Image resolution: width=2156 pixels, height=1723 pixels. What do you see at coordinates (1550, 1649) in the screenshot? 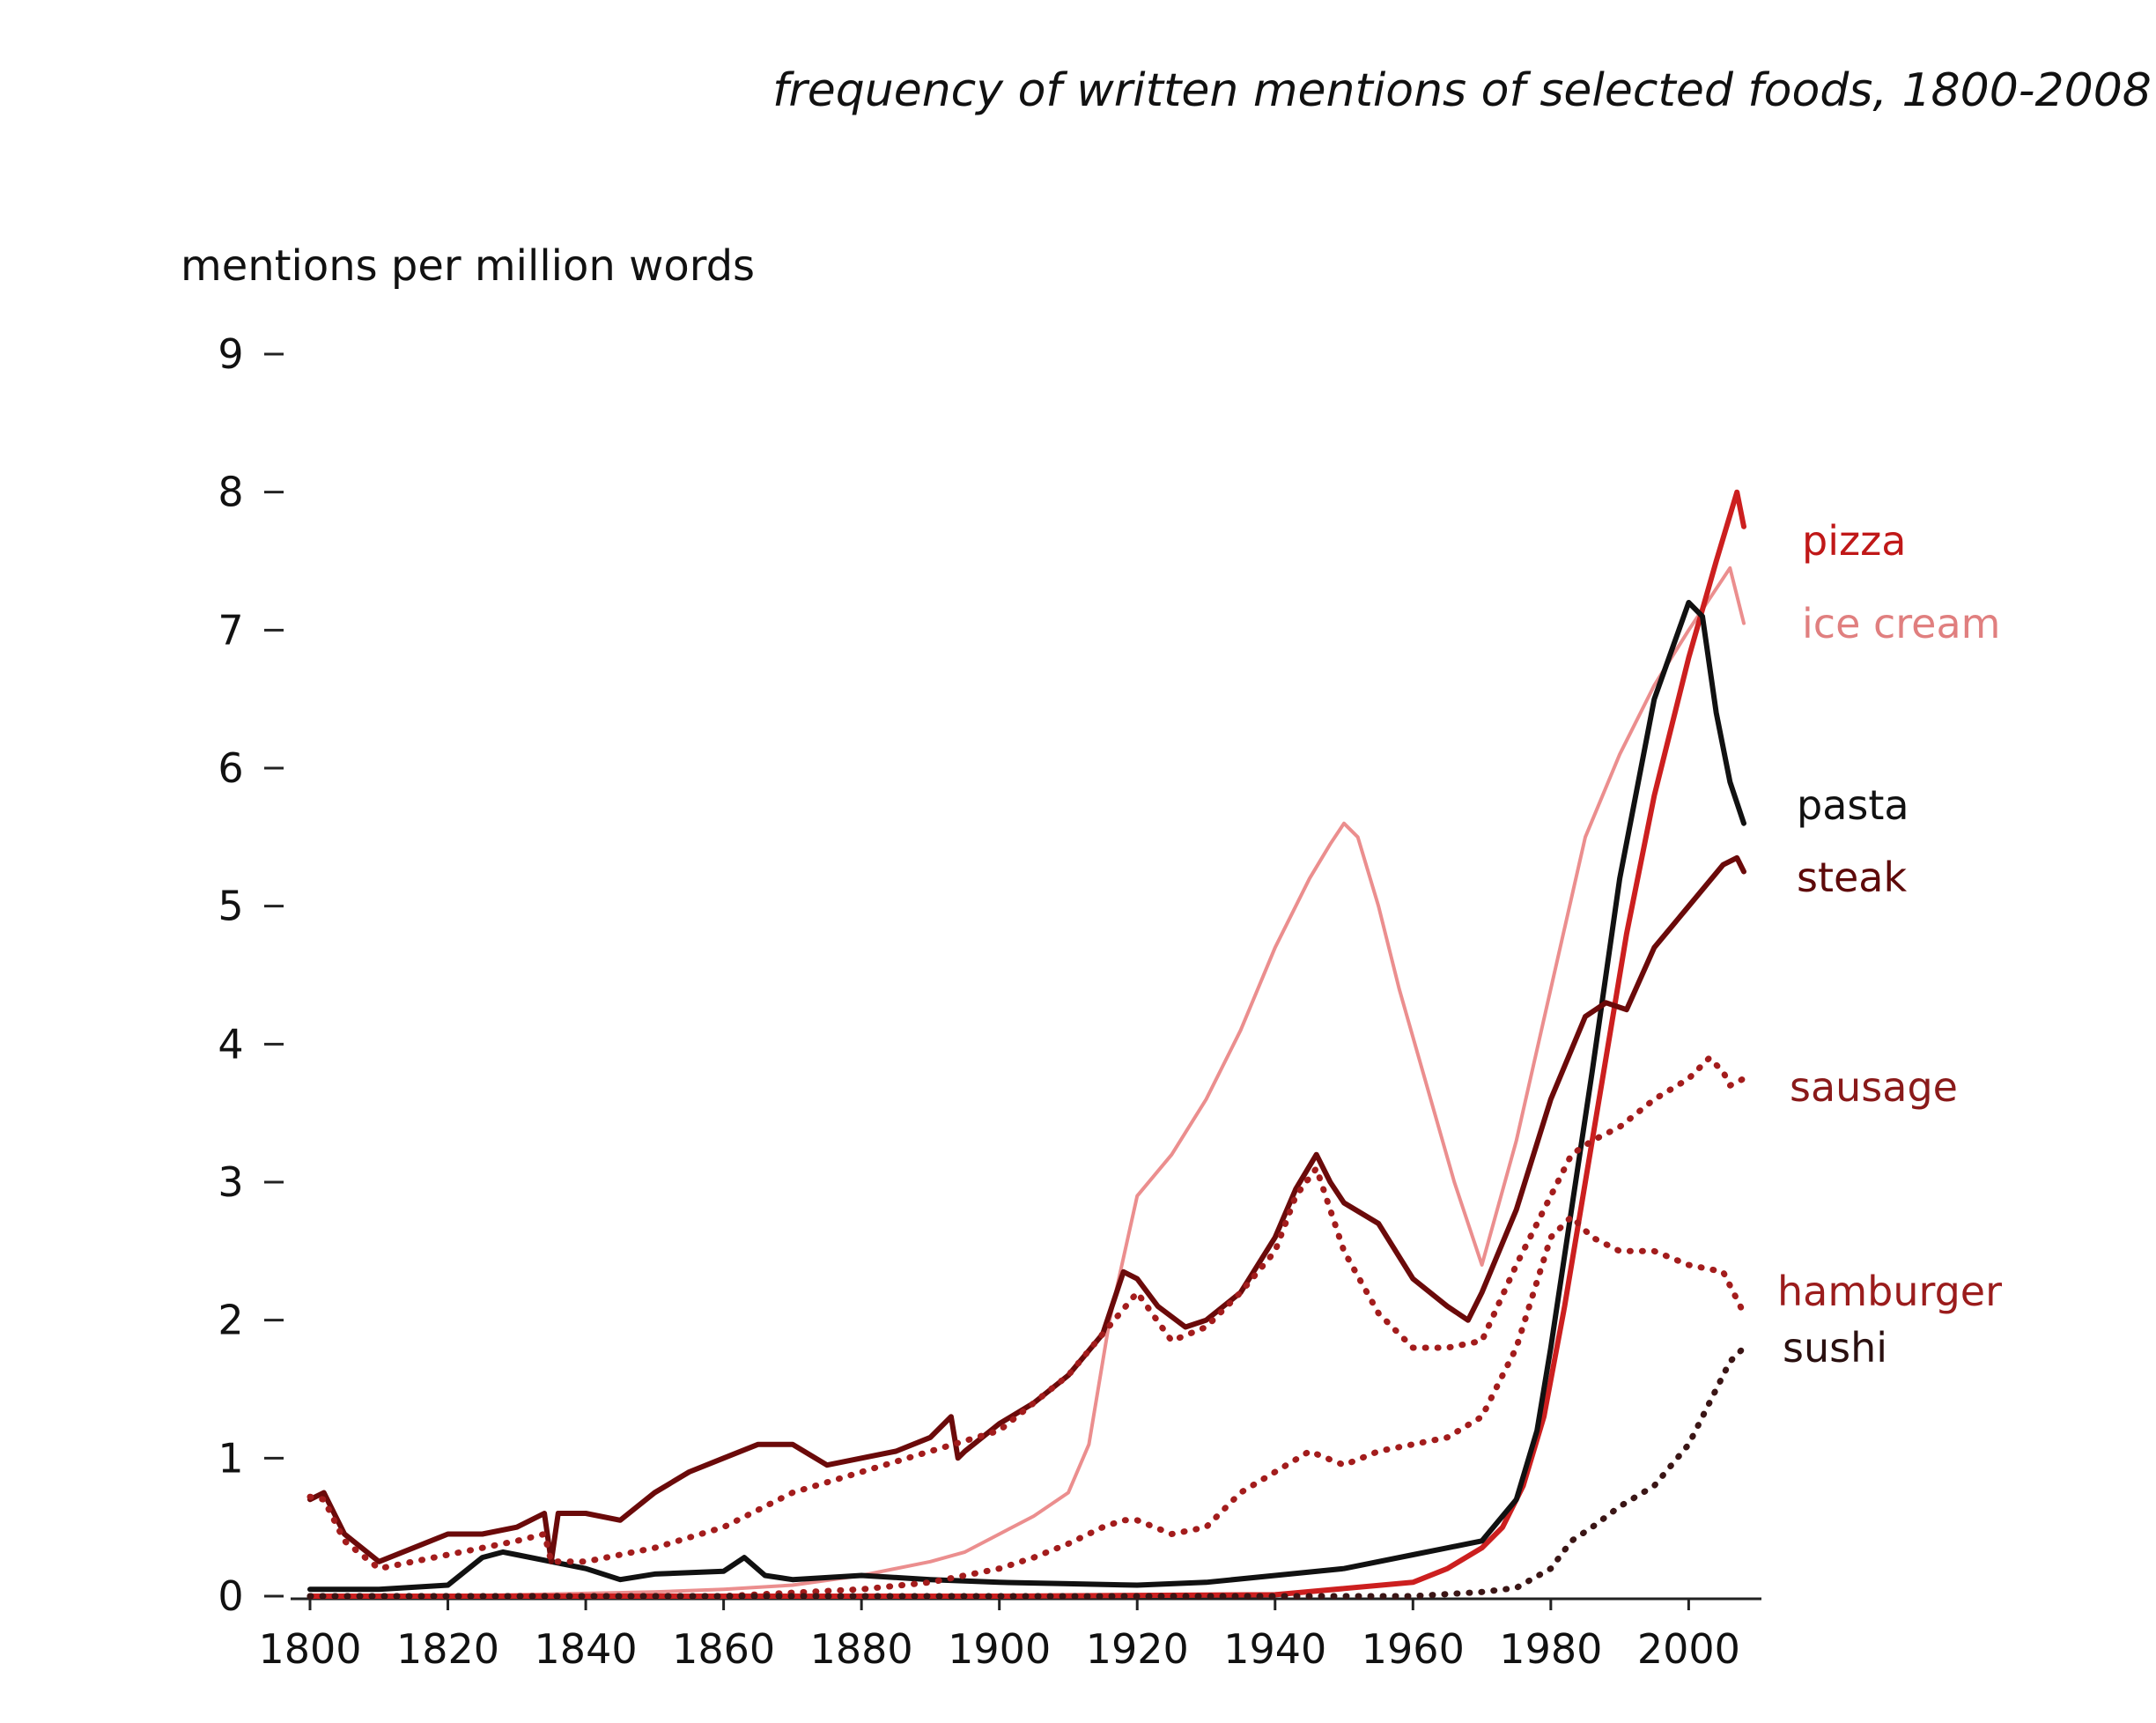
I see `x-tick-label: 1980` at bounding box center [1550, 1649].